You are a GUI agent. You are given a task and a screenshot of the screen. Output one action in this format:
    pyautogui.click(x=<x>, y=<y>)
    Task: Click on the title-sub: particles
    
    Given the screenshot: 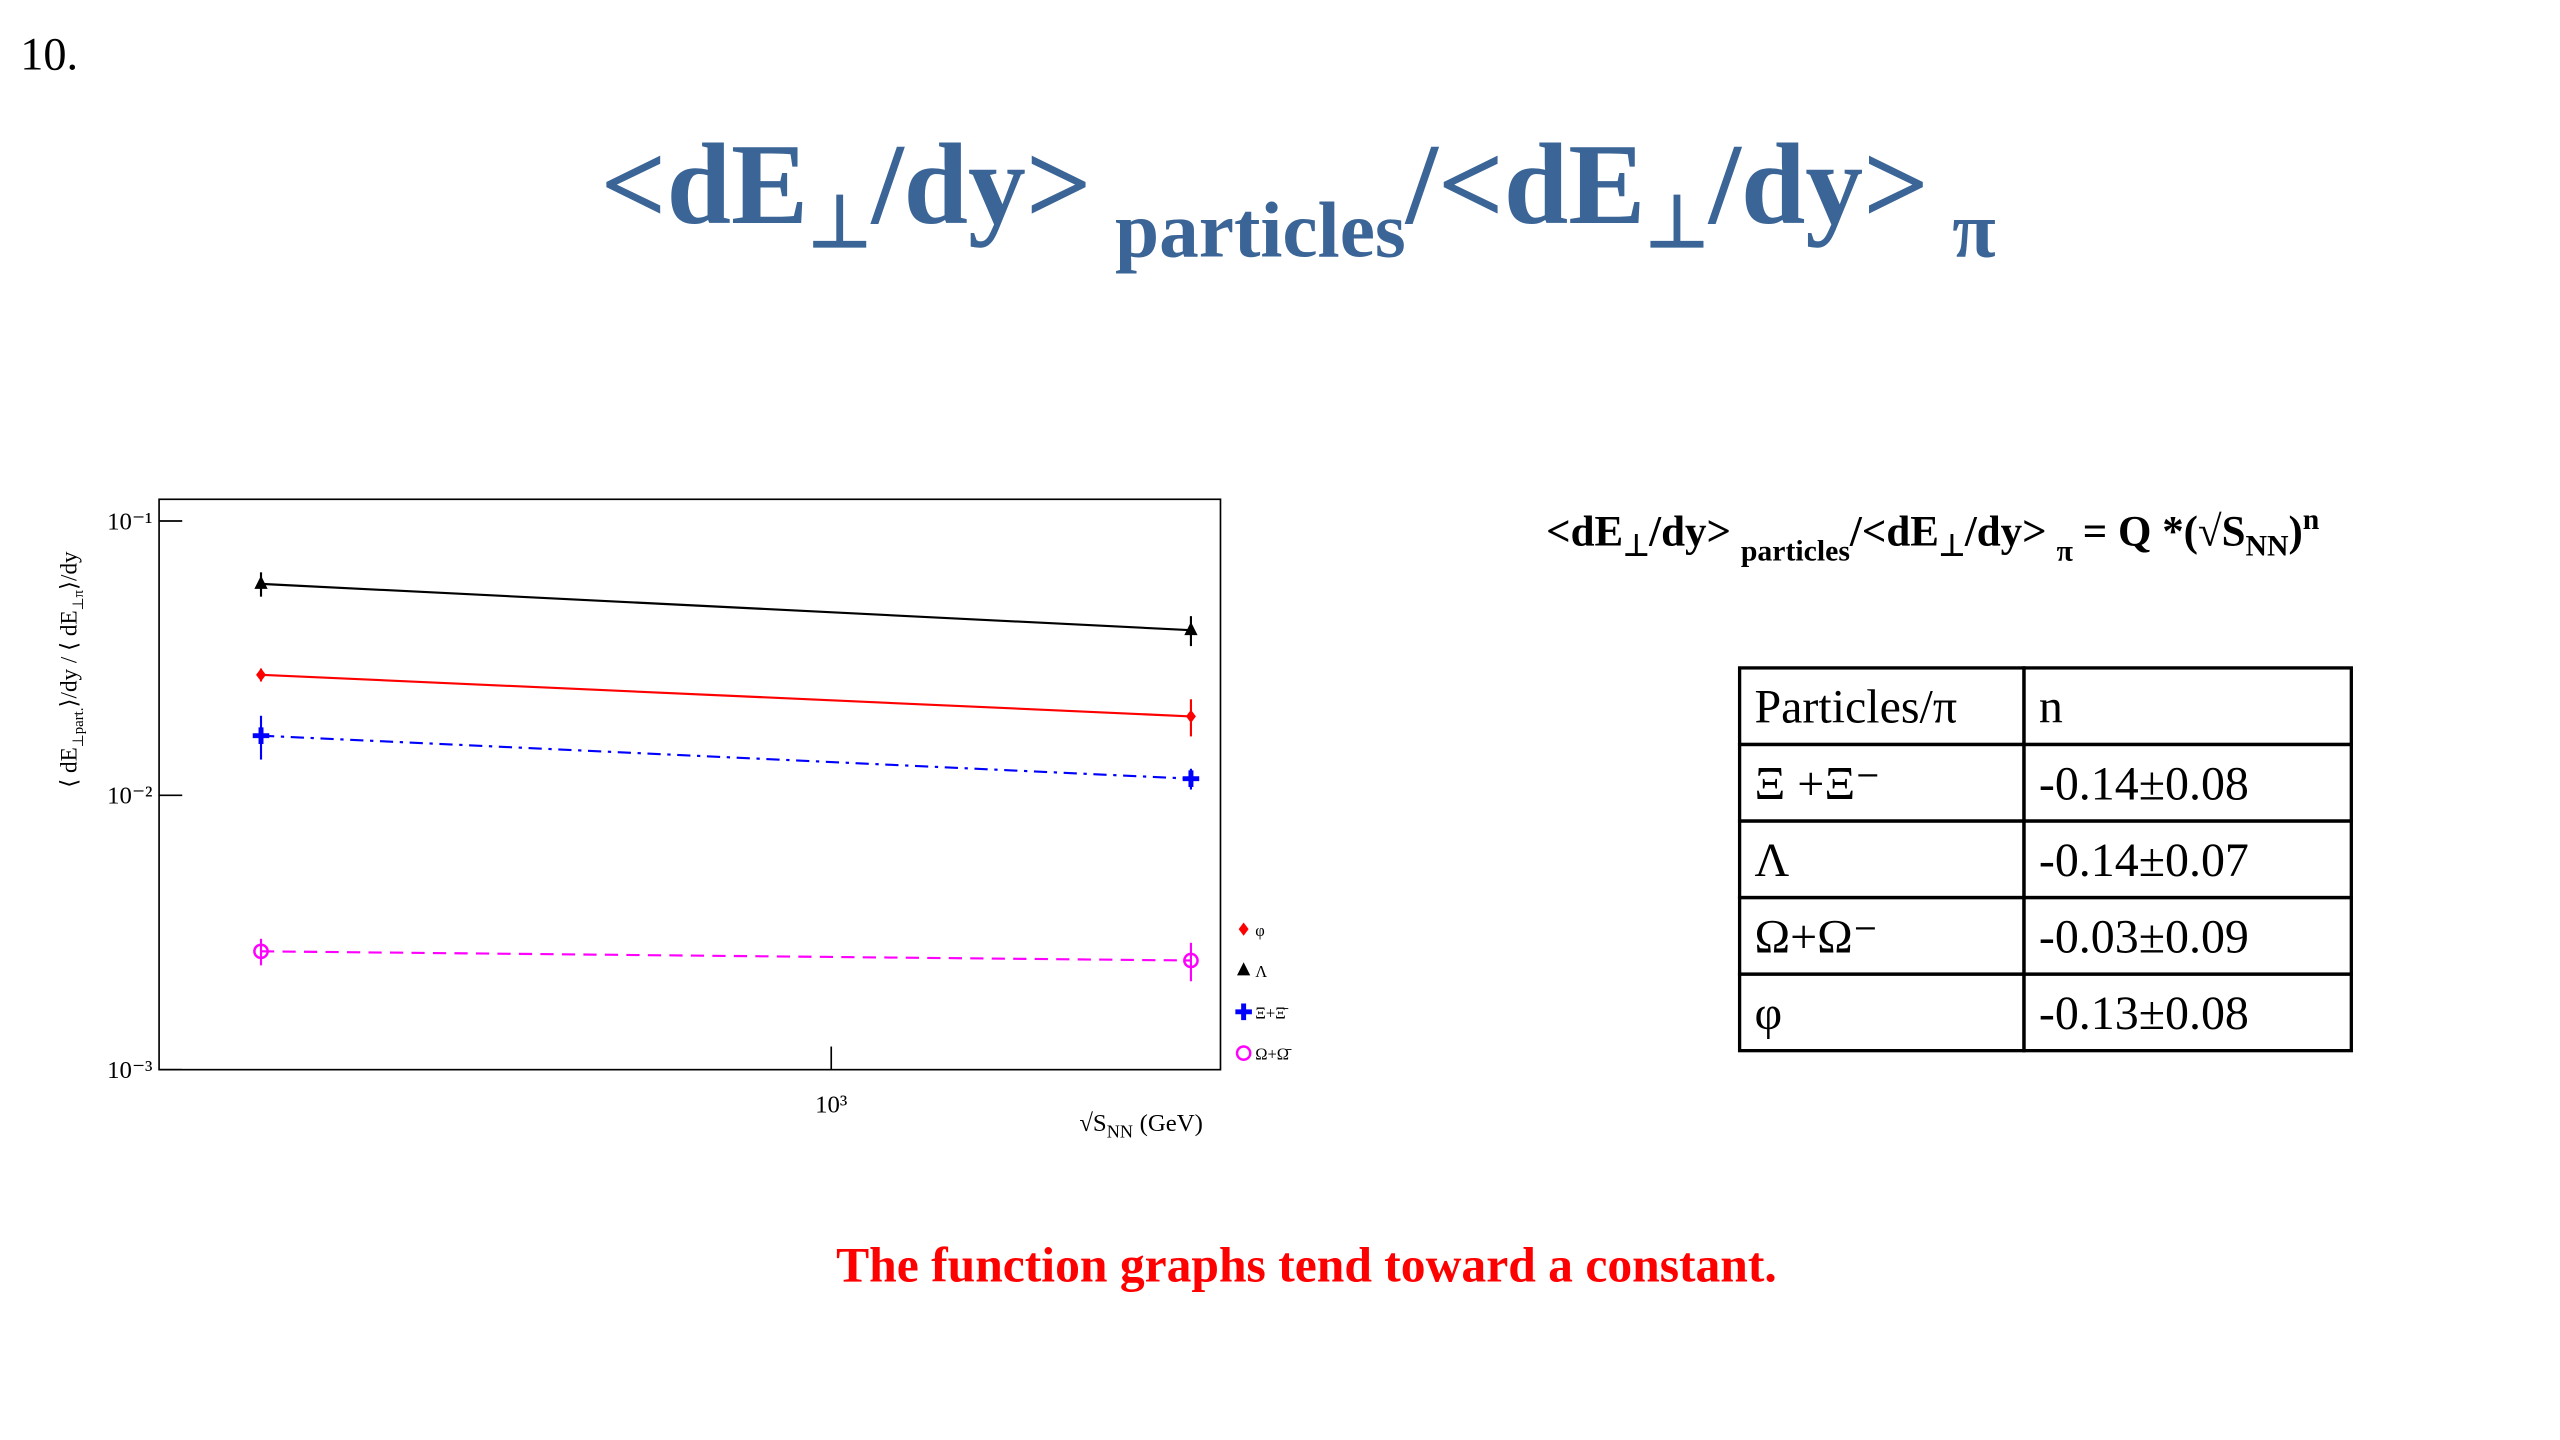 What is the action you would take?
    pyautogui.click(x=1260, y=230)
    